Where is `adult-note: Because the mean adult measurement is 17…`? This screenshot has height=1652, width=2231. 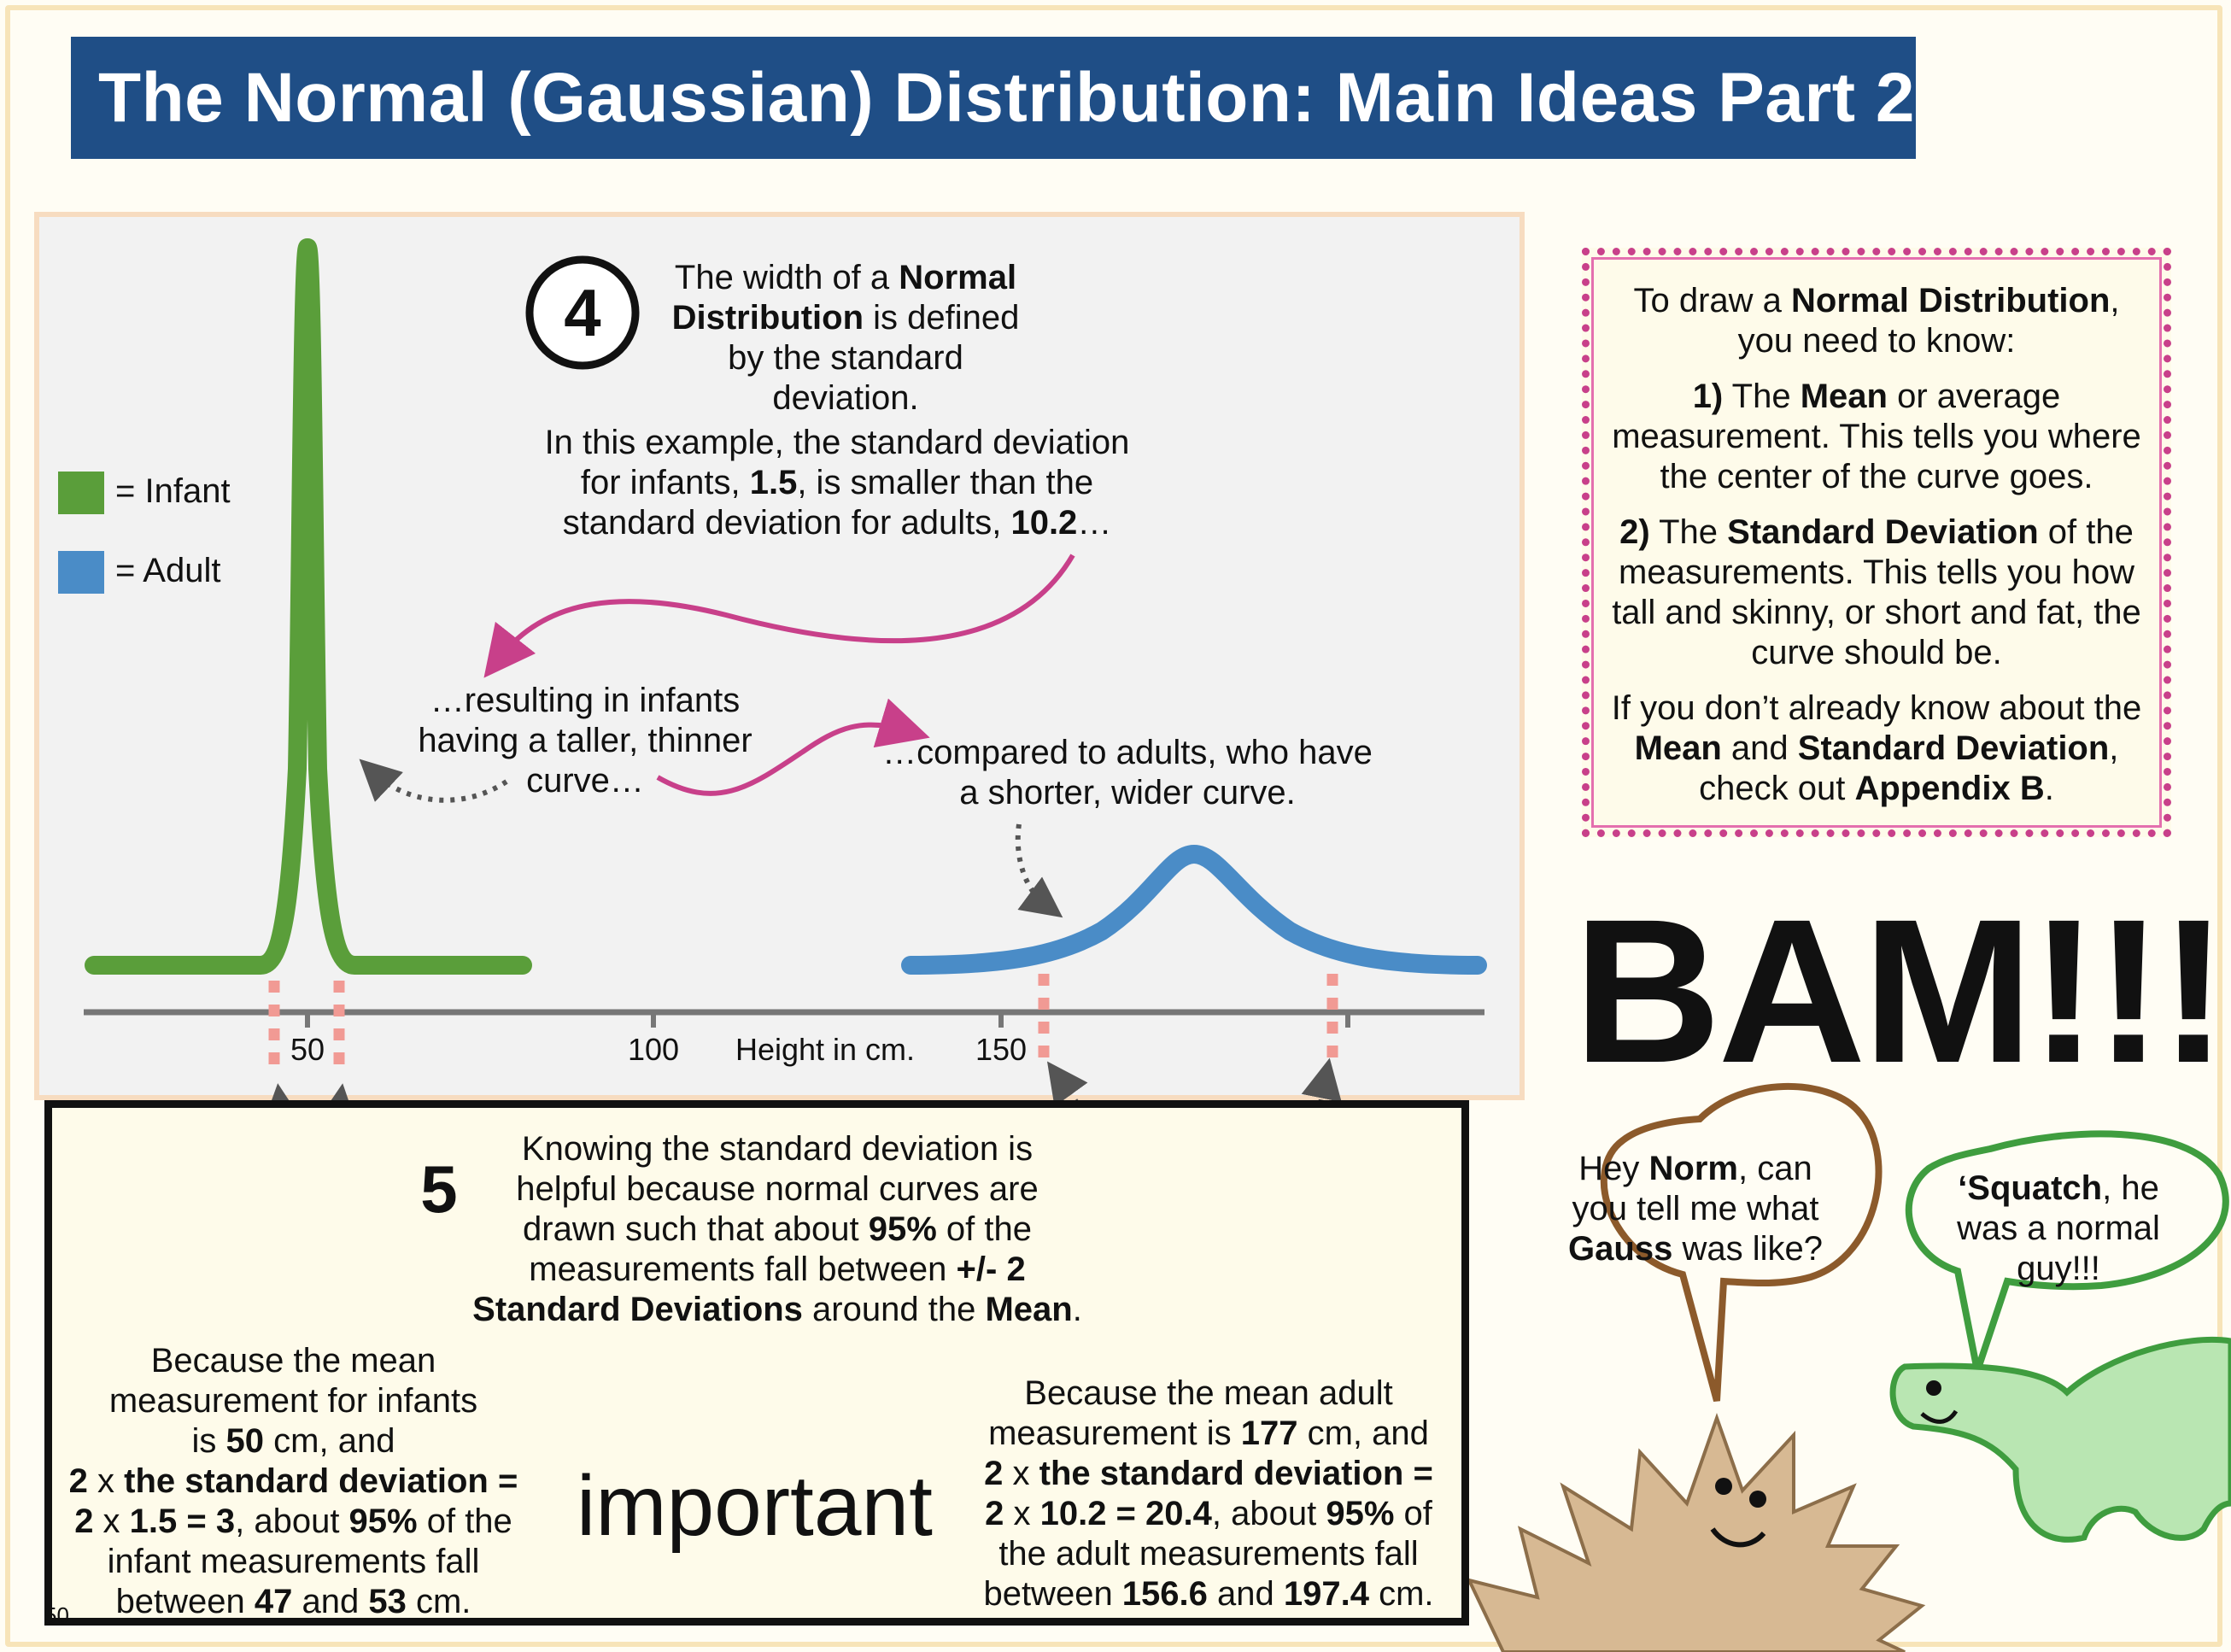
adult-note: Because the mean adult measurement is 17… is located at coordinates (1208, 1493).